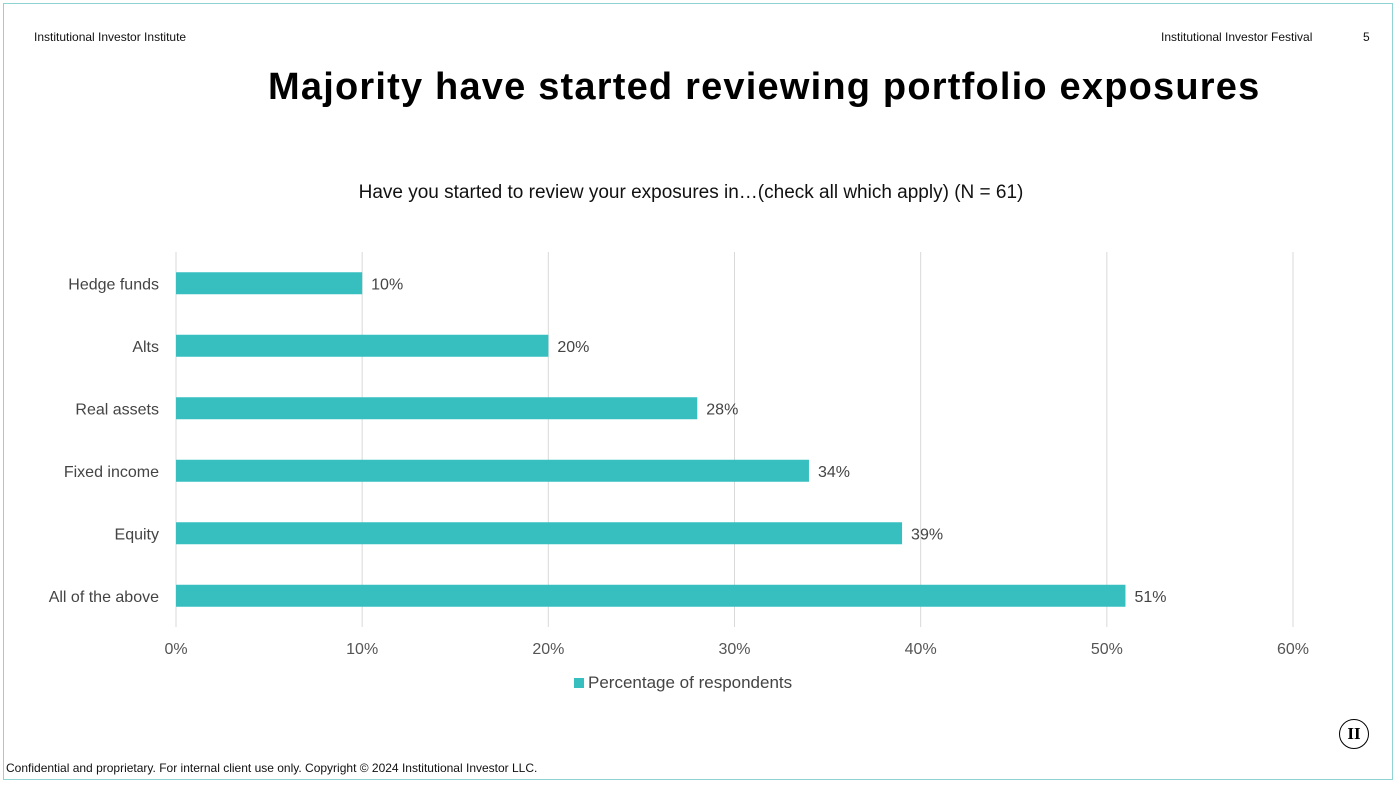 The height and width of the screenshot is (785, 1398). Describe the element at coordinates (137, 534) in the screenshot. I see `category-label: Equity` at that location.